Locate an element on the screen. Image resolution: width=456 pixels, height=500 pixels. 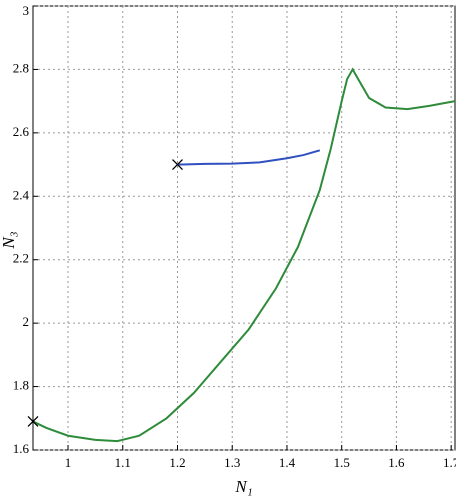
x-tick-label: 1.4 is located at coordinates (287, 462).